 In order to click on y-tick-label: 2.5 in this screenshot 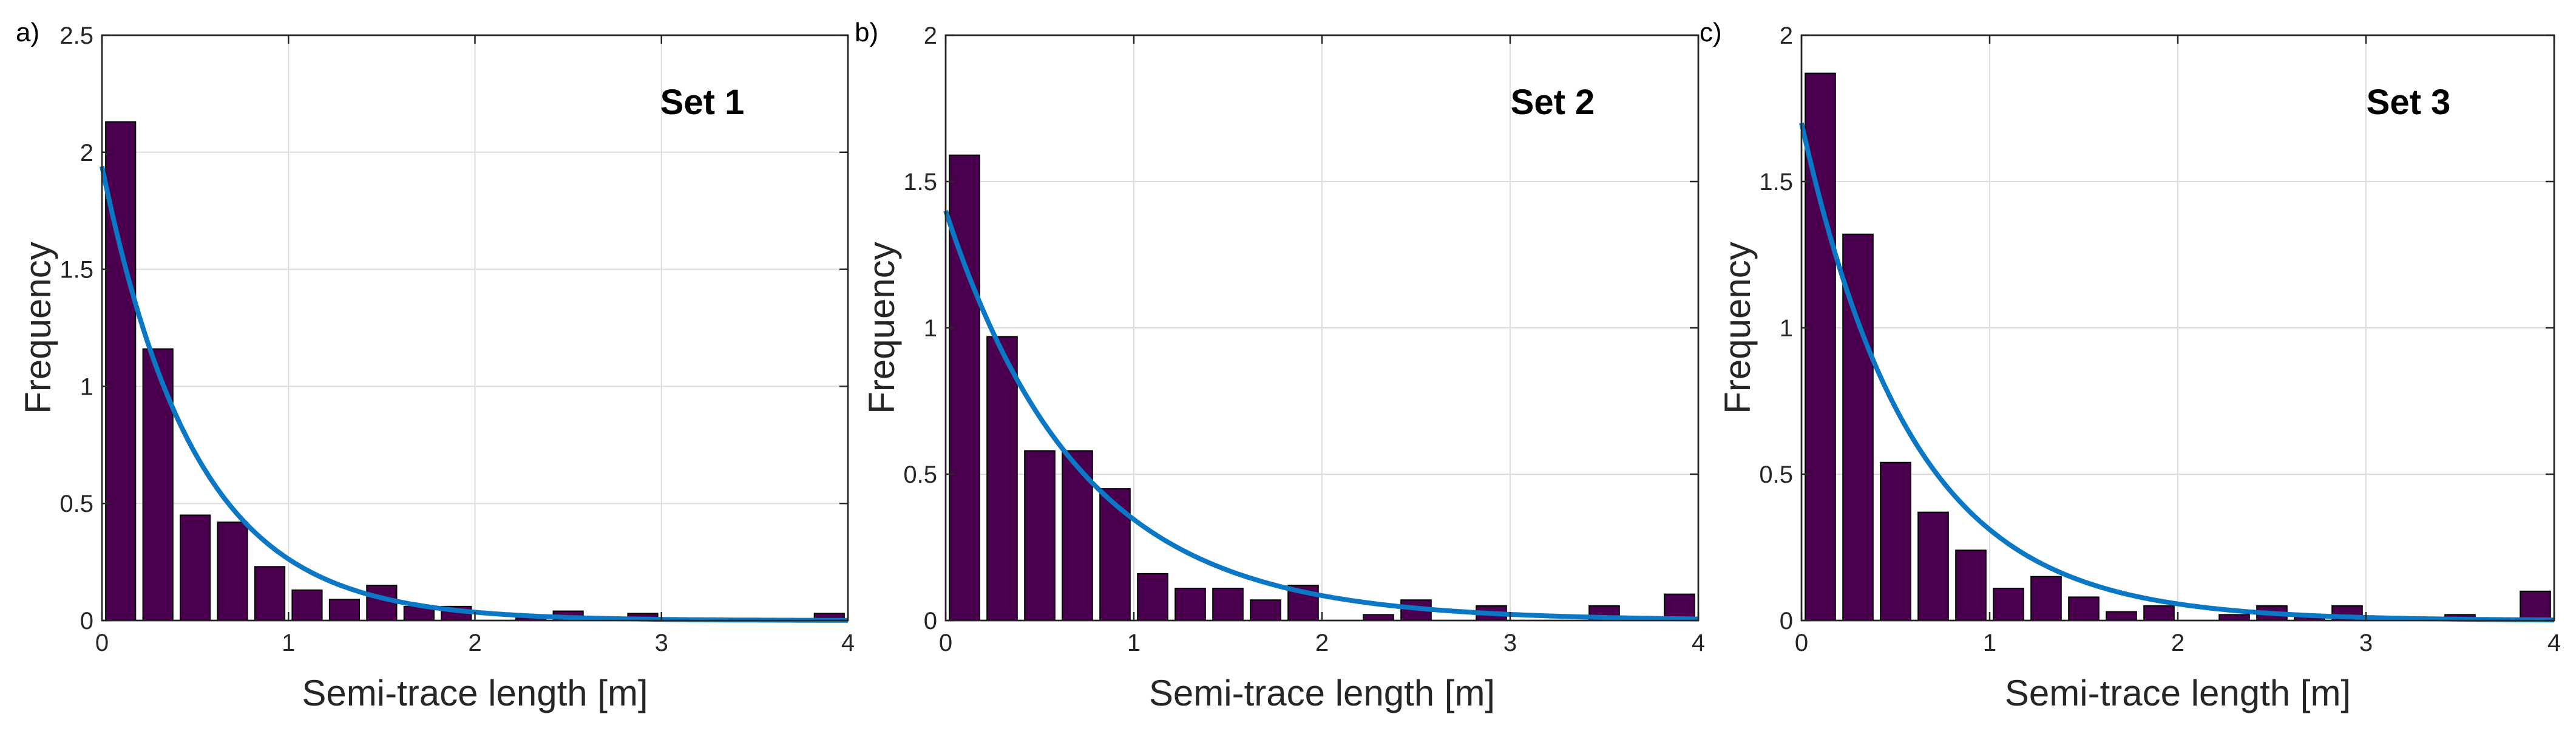, I will do `click(76, 35)`.